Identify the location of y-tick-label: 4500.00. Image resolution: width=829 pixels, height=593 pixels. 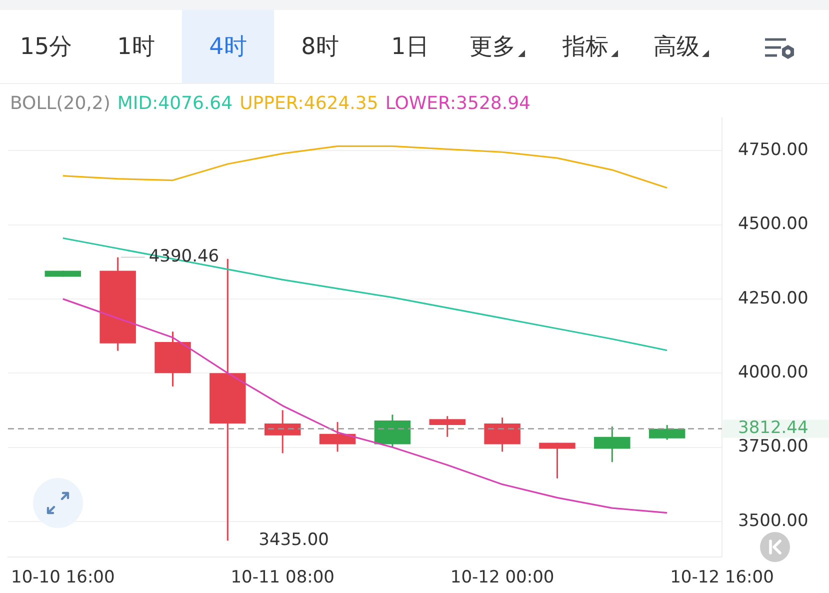
(773, 224).